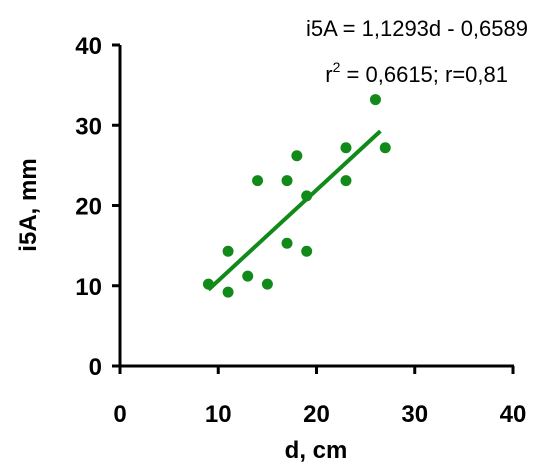 The image size is (544, 464). I want to click on y-axis-title: i5A, mm, so click(28, 204).